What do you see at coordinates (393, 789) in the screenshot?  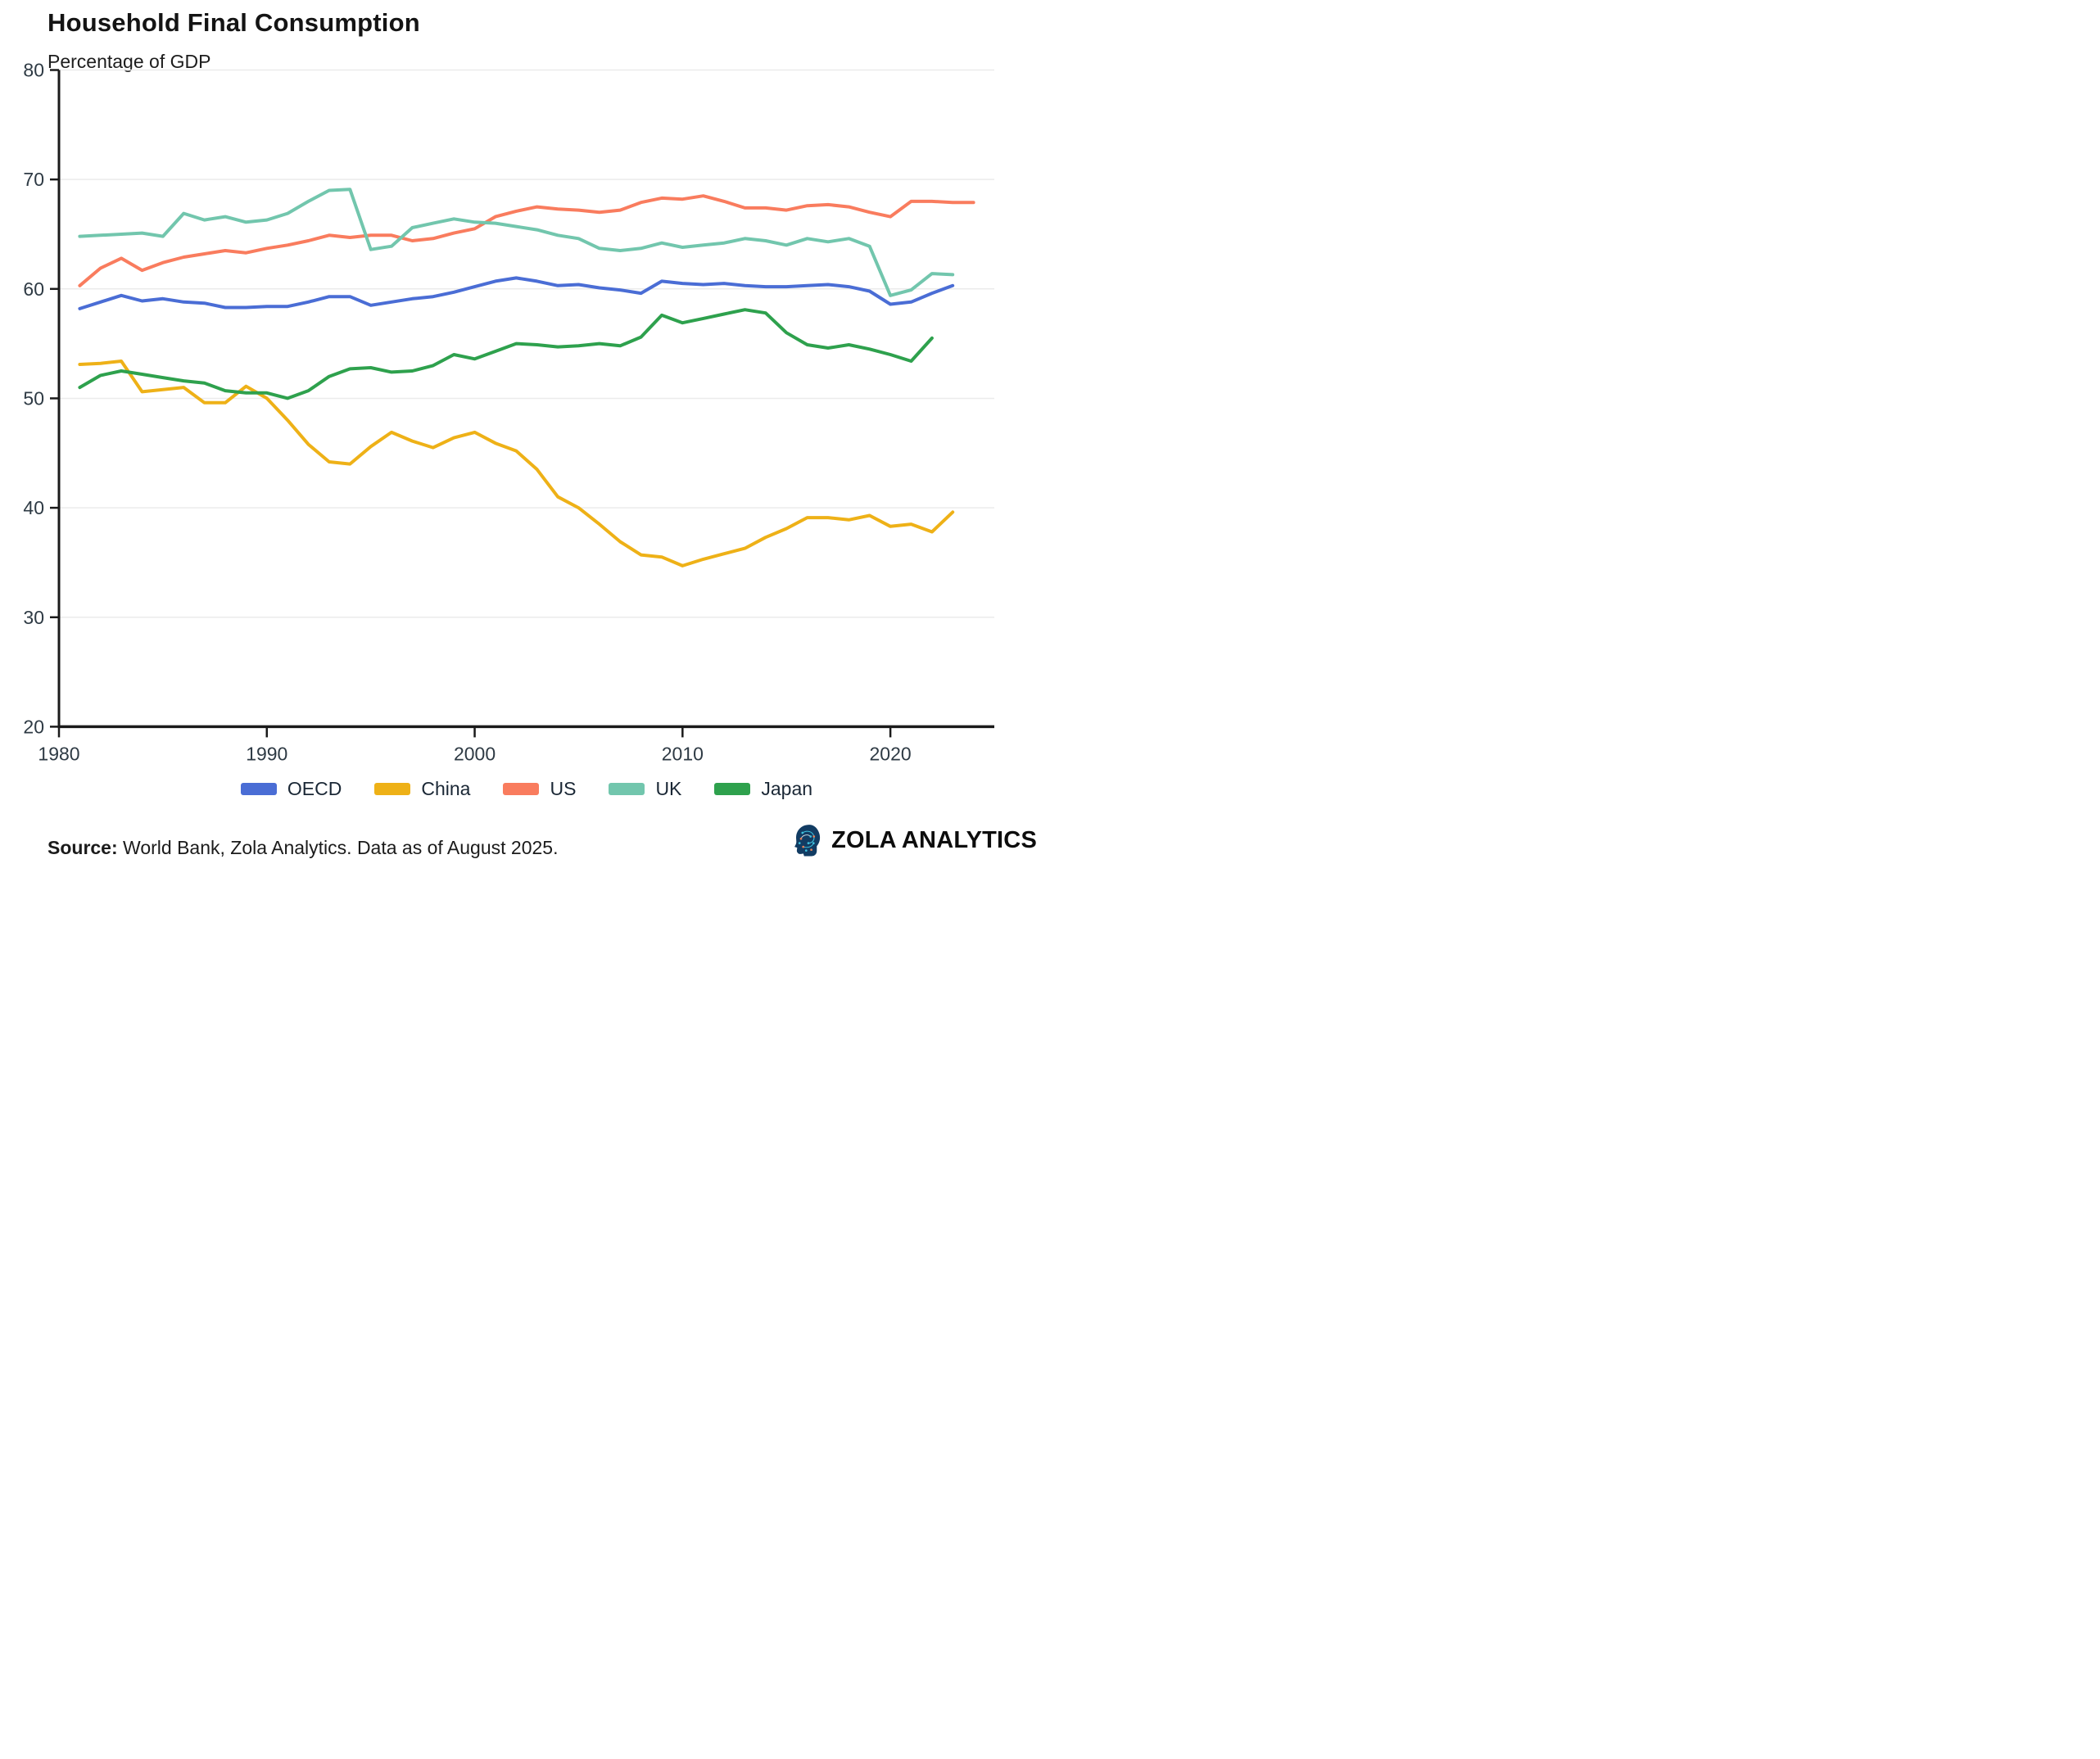 I see `legend-swatch-china` at bounding box center [393, 789].